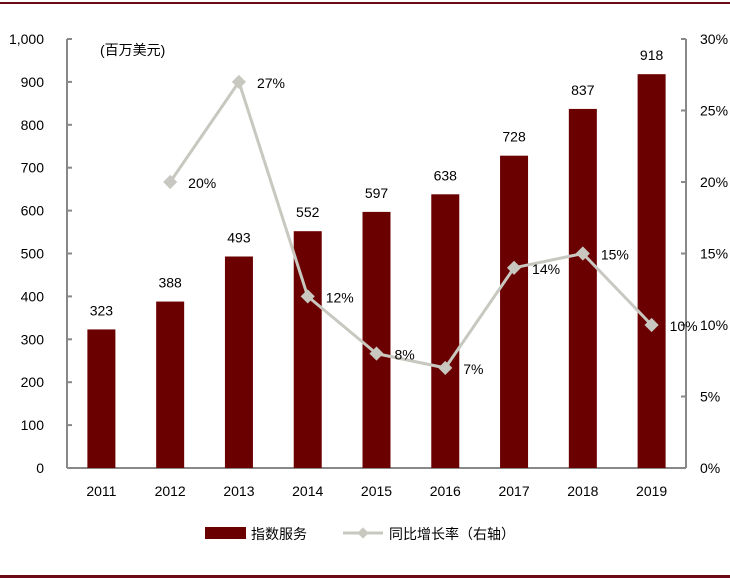  Describe the element at coordinates (514, 137) in the screenshot. I see `bar-label: 728` at that location.